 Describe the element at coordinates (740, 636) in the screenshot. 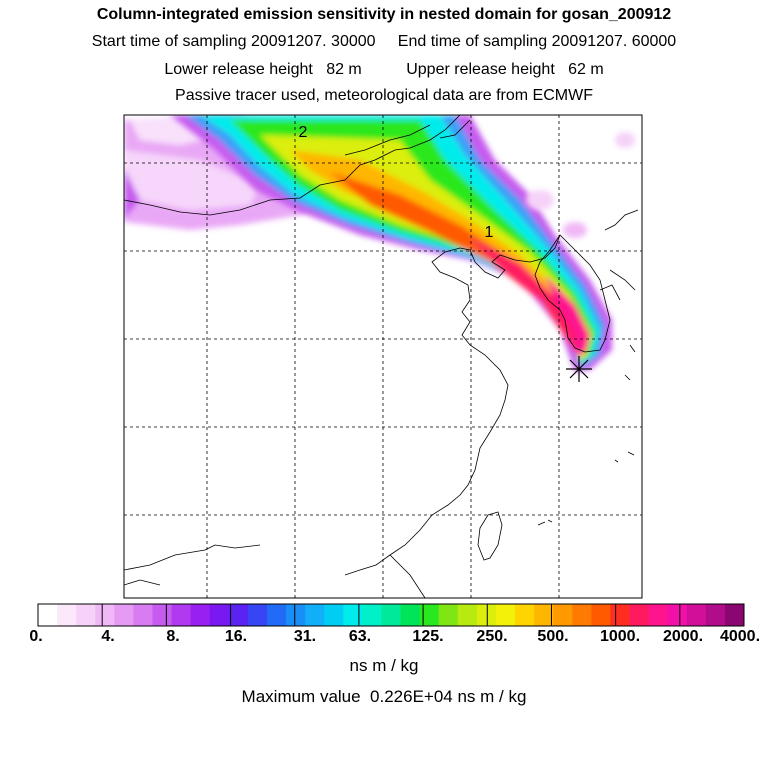

I see `colorbar-tick-label: 4000.` at that location.